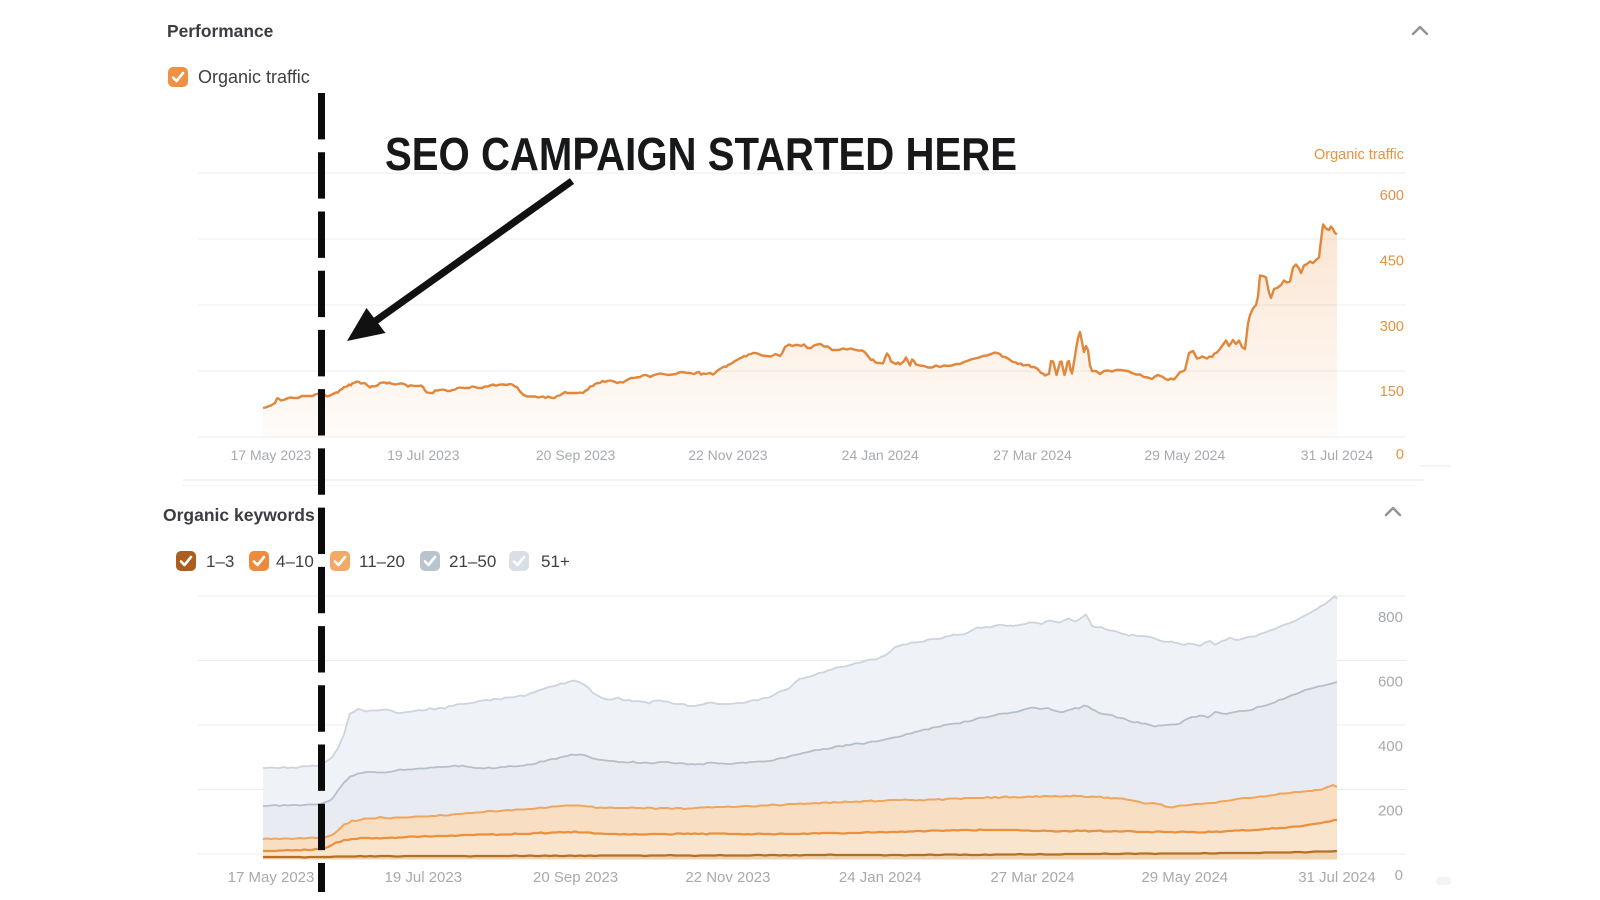 This screenshot has height=900, width=1600. I want to click on svg-text: SEO CAMPAIGN STARTED HERE, so click(701, 154).